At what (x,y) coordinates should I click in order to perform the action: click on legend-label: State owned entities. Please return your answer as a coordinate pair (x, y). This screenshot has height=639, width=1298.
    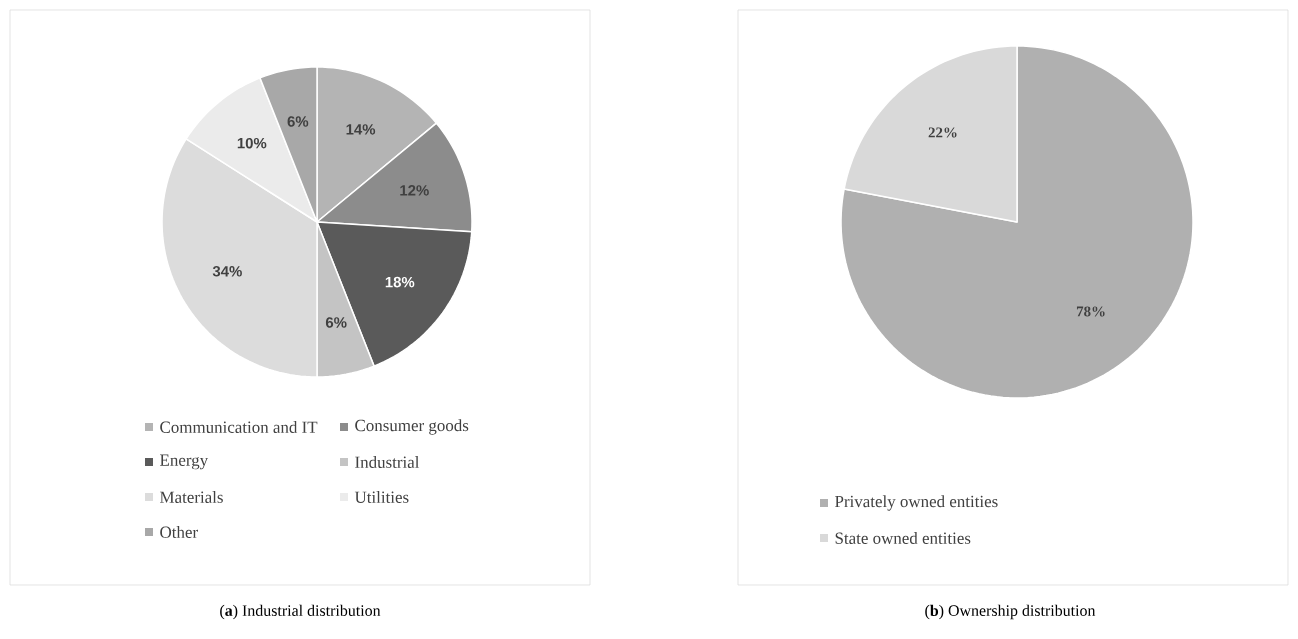
    Looking at the image, I should click on (903, 538).